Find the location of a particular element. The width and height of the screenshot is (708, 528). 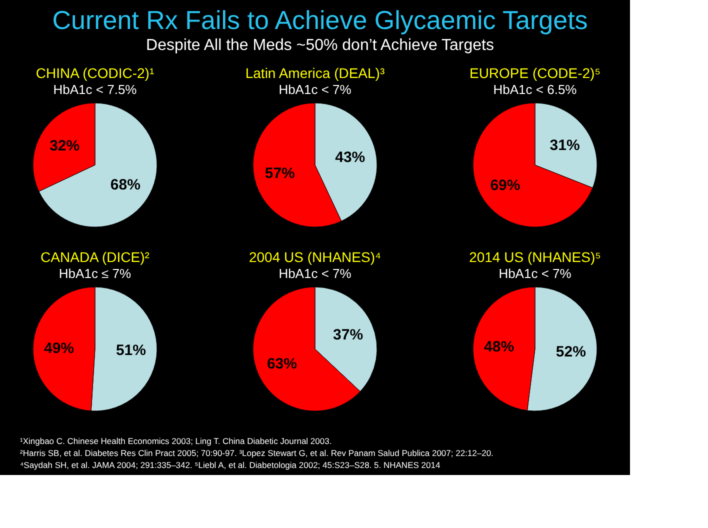

data-label: 31% is located at coordinates (565, 145).